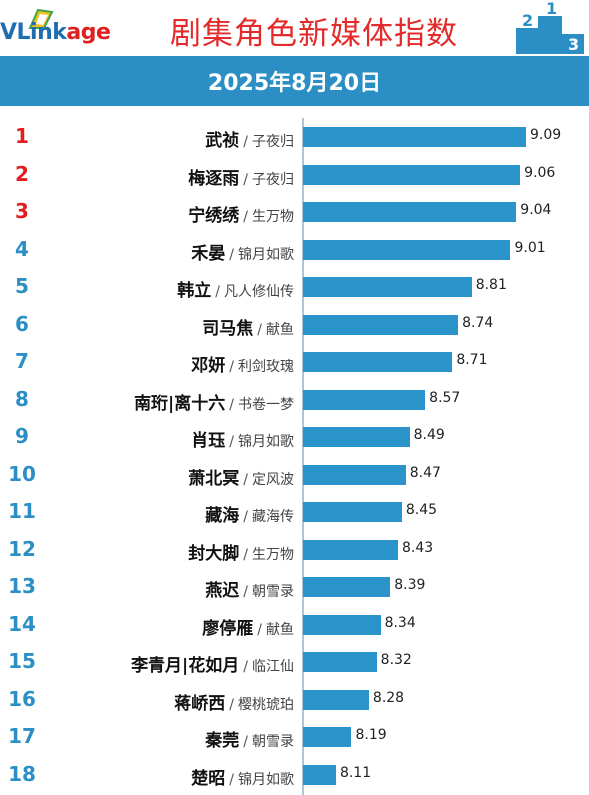  Describe the element at coordinates (425, 472) in the screenshot. I see `data-label: 8.47` at that location.